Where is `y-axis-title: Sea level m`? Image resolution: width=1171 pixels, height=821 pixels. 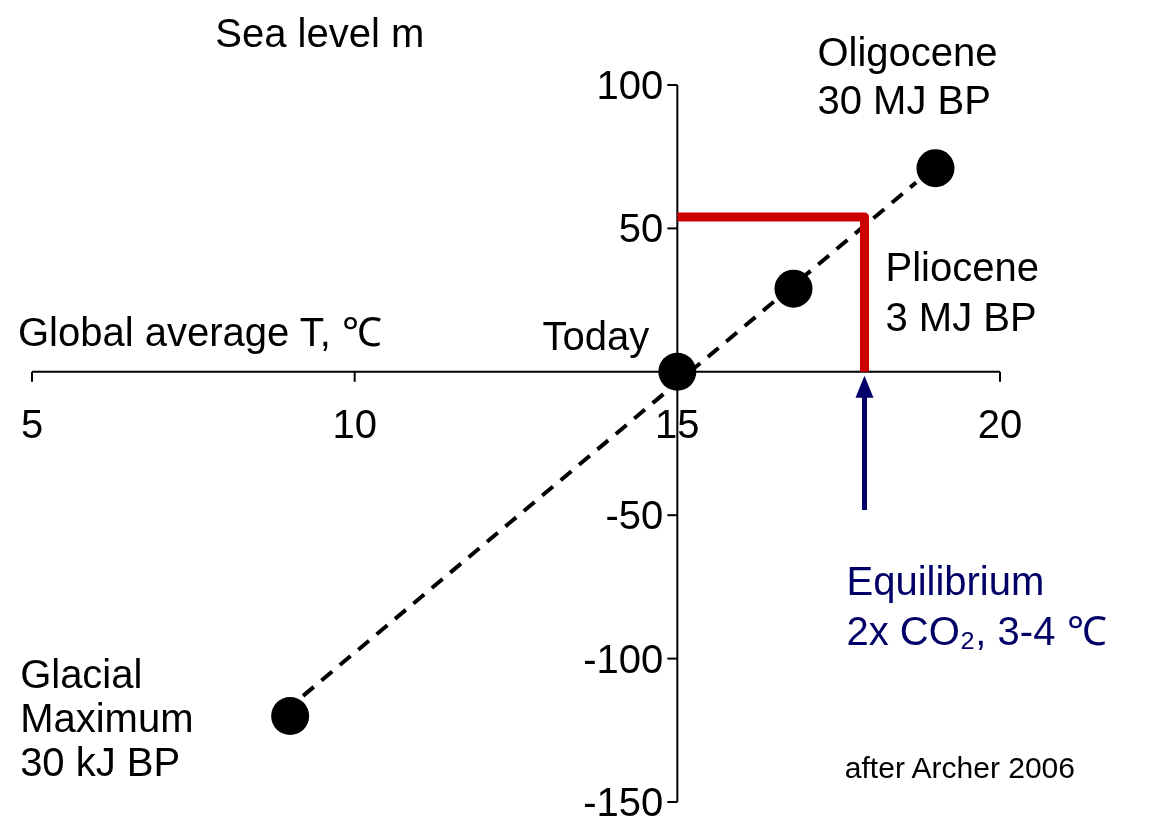 y-axis-title: Sea level m is located at coordinates (320, 33).